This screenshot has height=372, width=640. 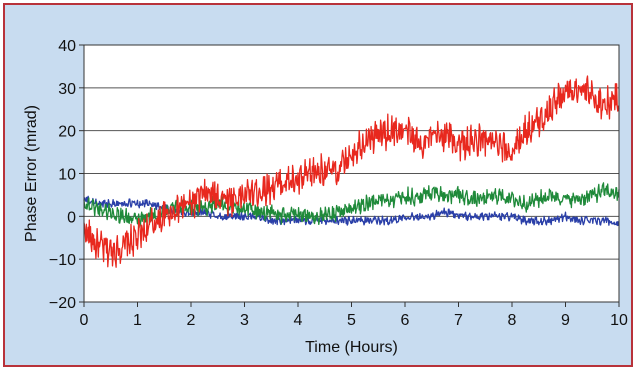 What do you see at coordinates (67, 46) in the screenshot?
I see `y-tick-label: 40` at bounding box center [67, 46].